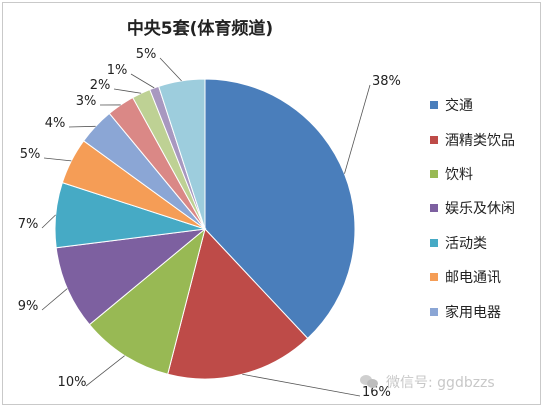 This screenshot has width=545, height=409. I want to click on legend-item: 交通, so click(486, 105).